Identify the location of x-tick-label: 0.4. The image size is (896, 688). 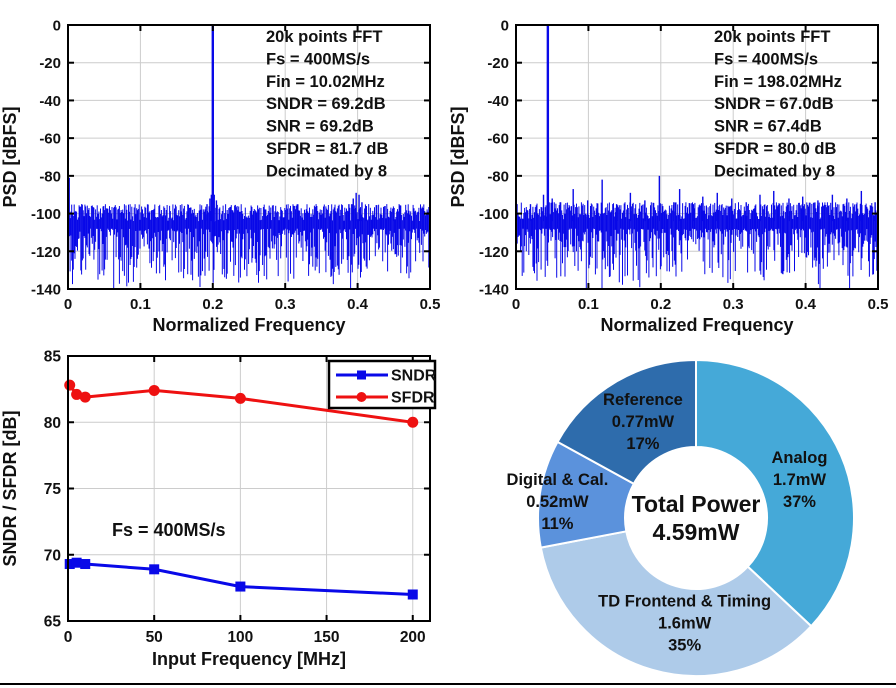
(806, 304).